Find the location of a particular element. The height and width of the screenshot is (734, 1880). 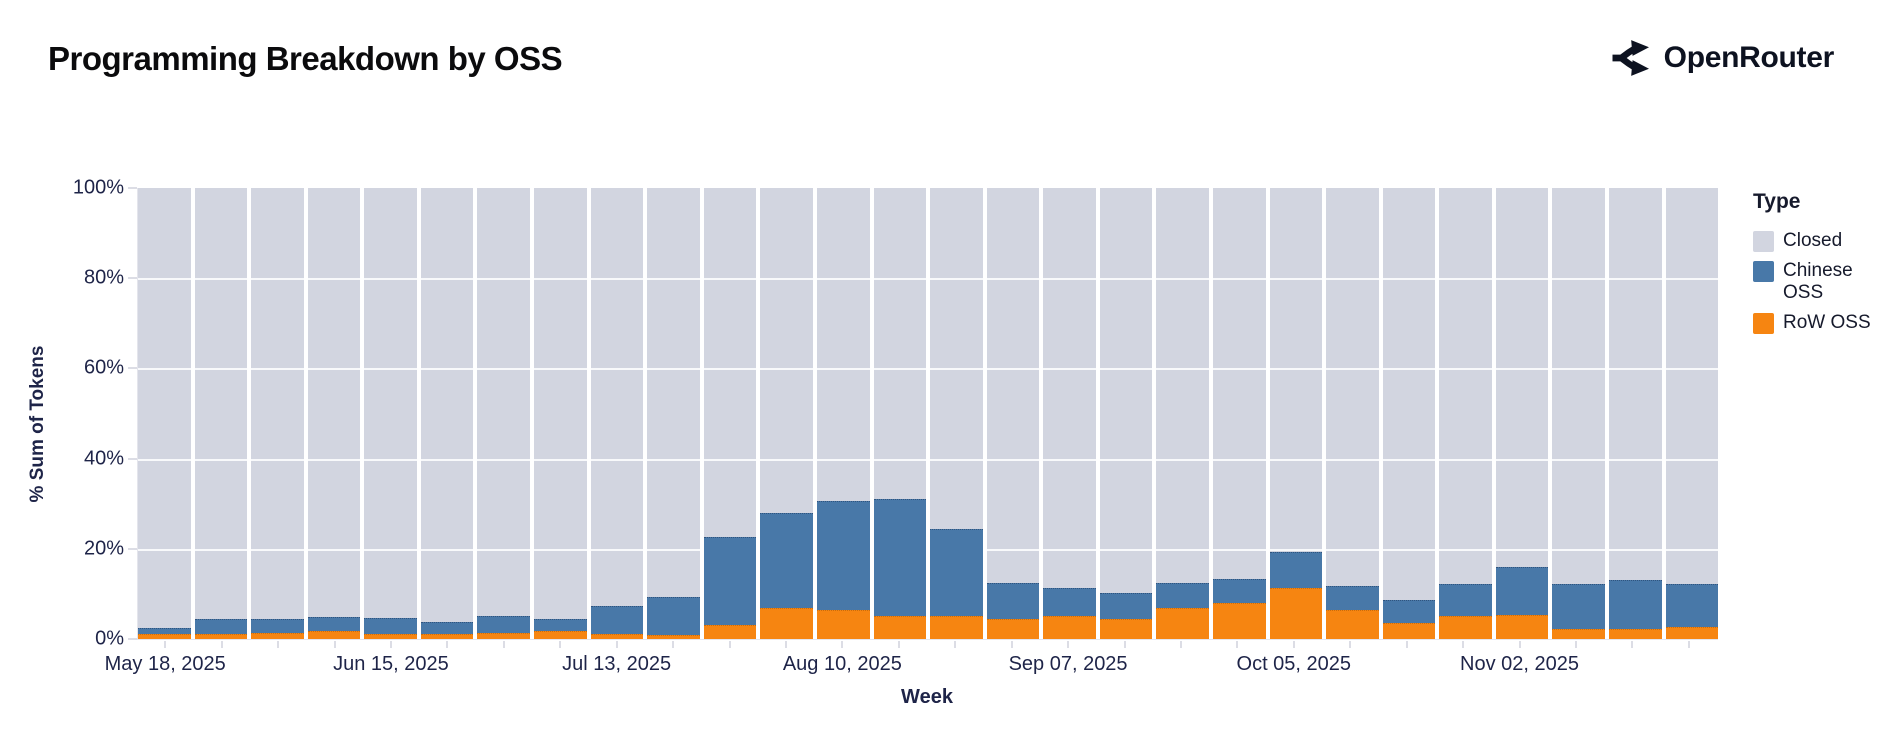

legend-label: RoW OSS is located at coordinates (1827, 322).